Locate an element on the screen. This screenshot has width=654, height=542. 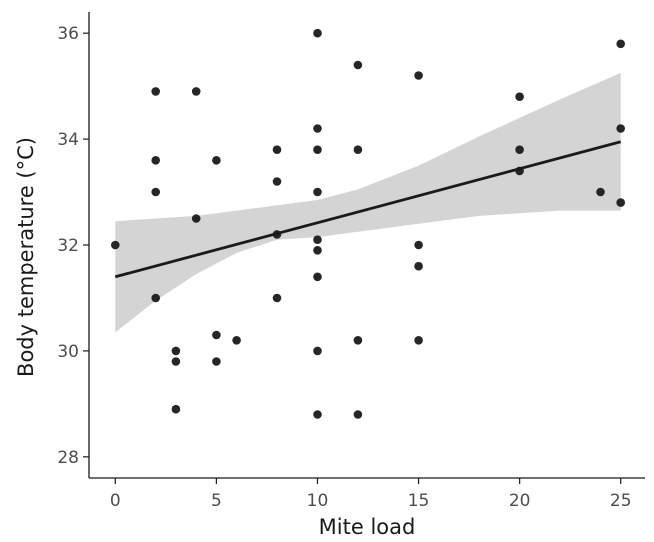
x-tick-label: 0 is located at coordinates (115, 501).